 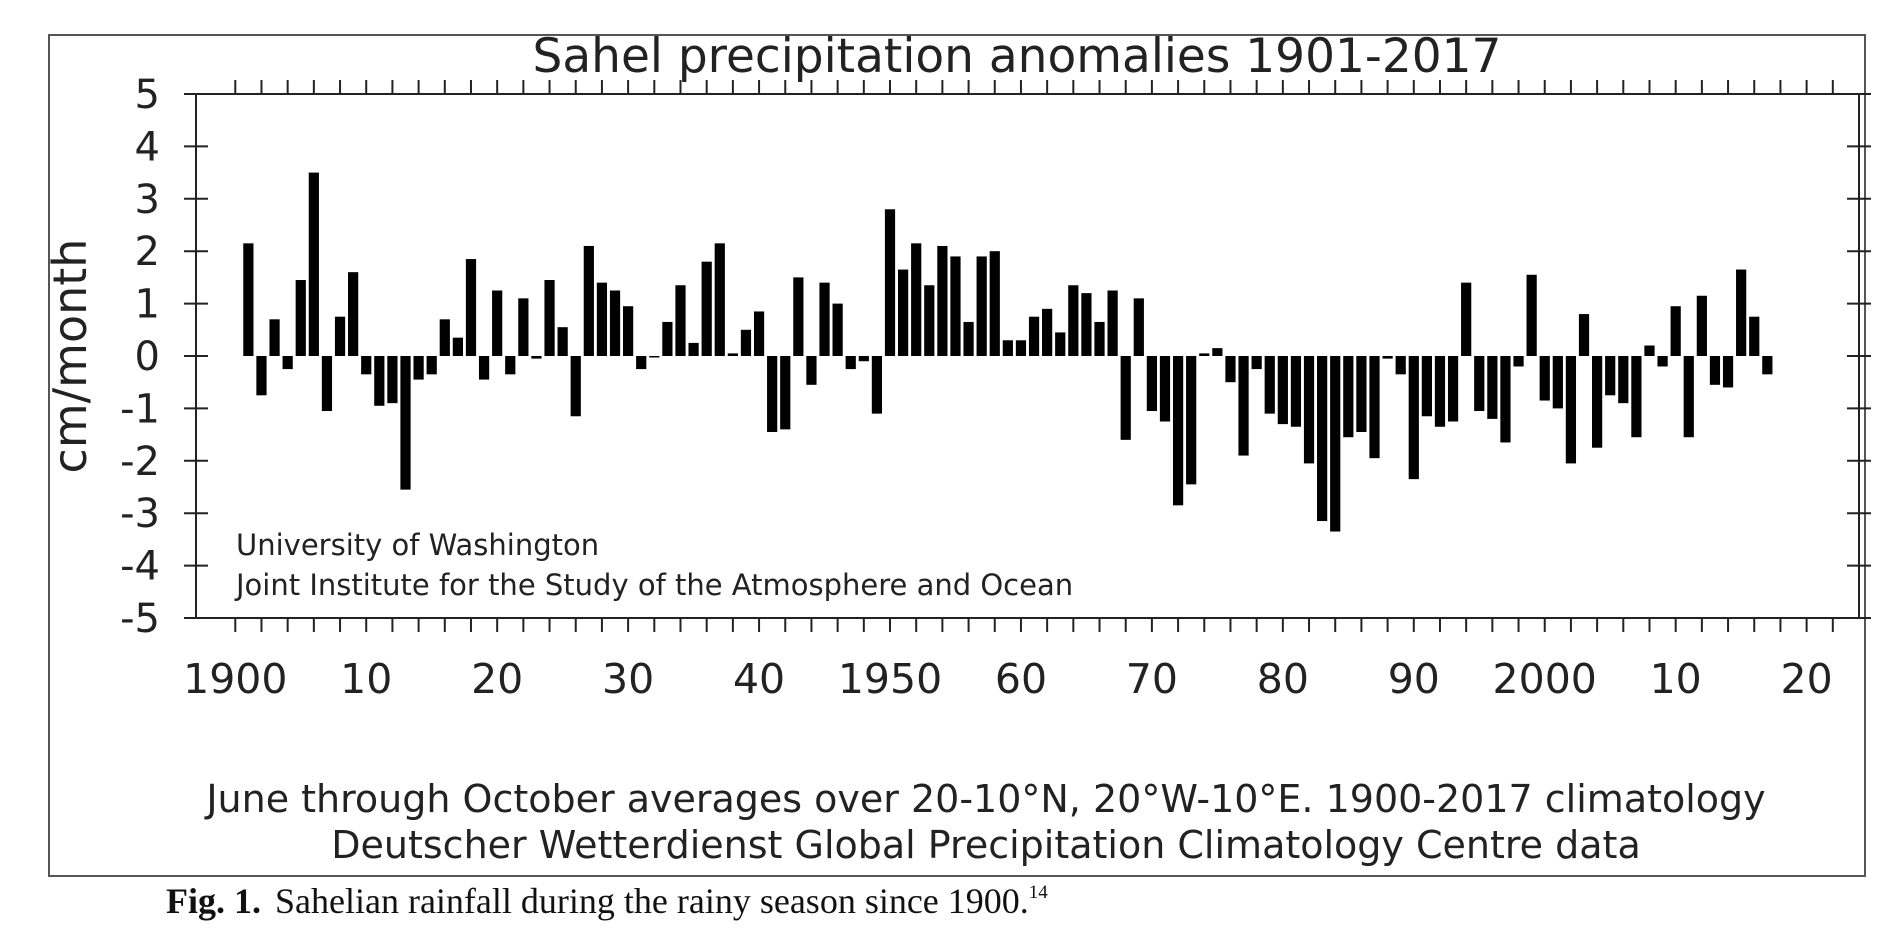 I want to click on annotation-line-1: University of Washington, so click(x=417, y=545).